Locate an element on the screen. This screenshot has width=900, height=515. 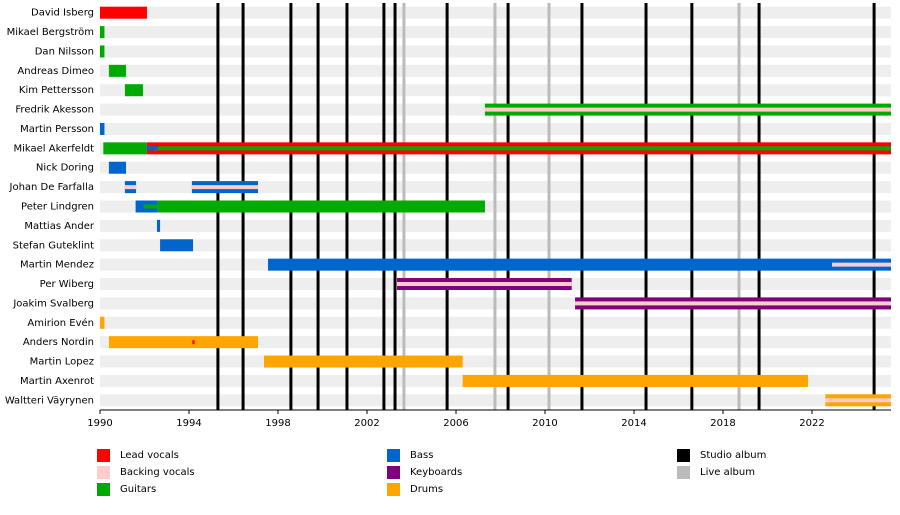
x-tick-label: 1998 is located at coordinates (277, 423).